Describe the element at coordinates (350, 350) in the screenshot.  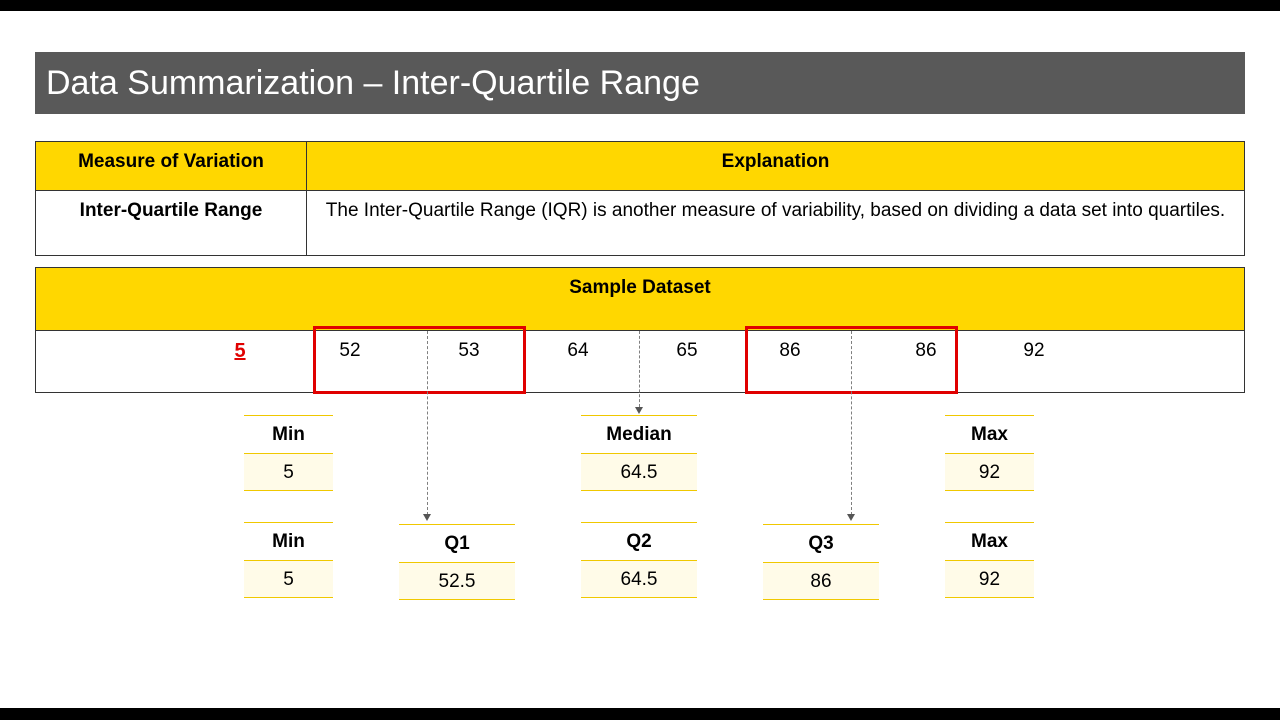
I see `dataset-value: 52` at that location.